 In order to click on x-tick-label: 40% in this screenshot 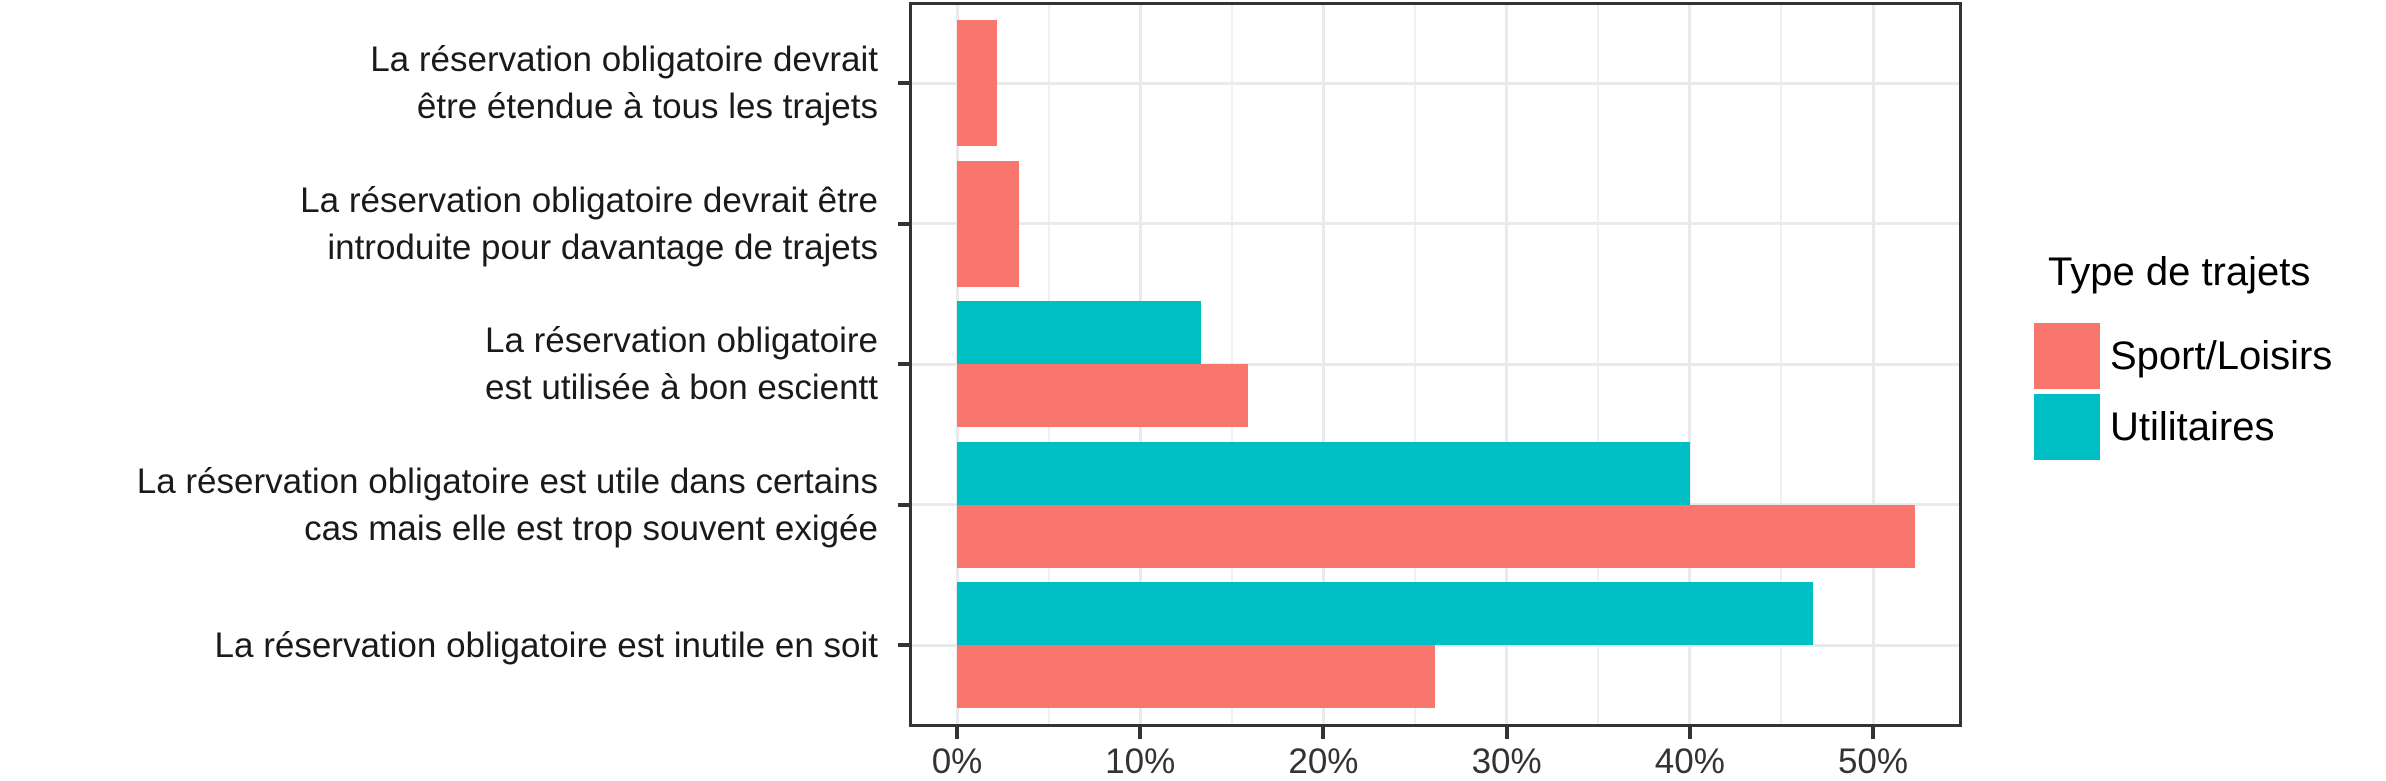, I will do `click(1689, 761)`.